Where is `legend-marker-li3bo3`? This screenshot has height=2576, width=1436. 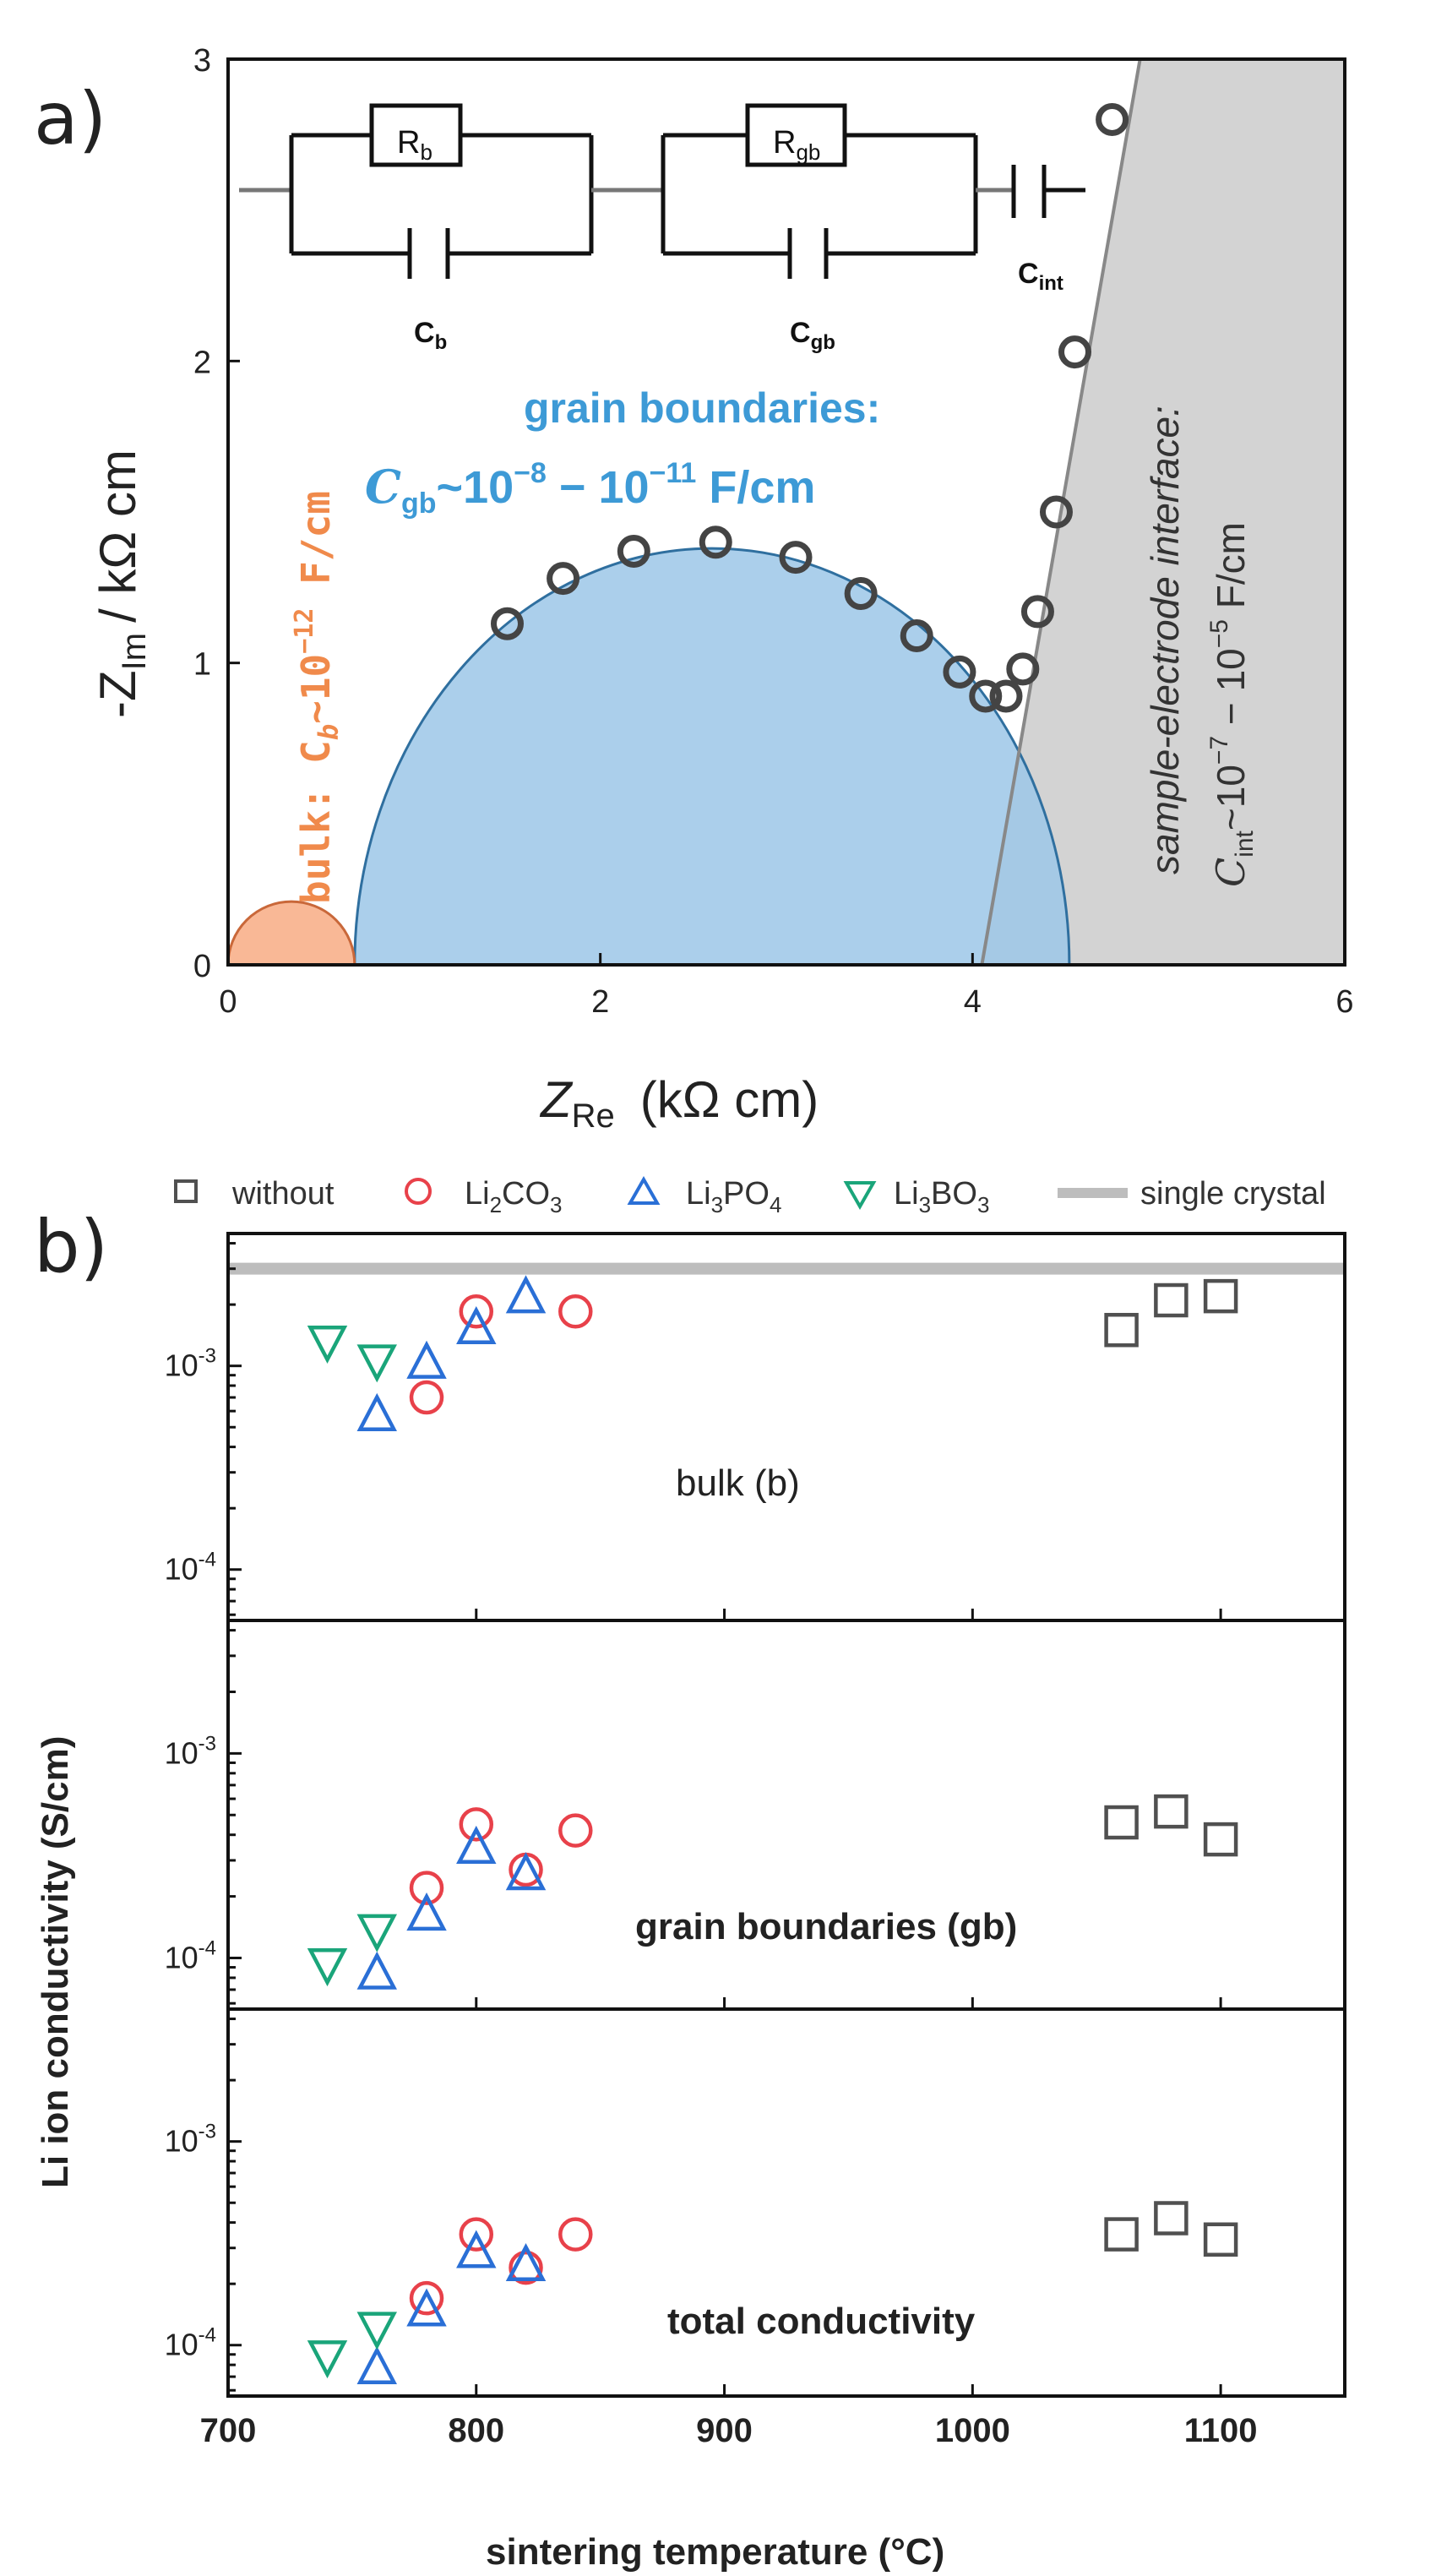
legend-marker-li3bo3 is located at coordinates (860, 1196).